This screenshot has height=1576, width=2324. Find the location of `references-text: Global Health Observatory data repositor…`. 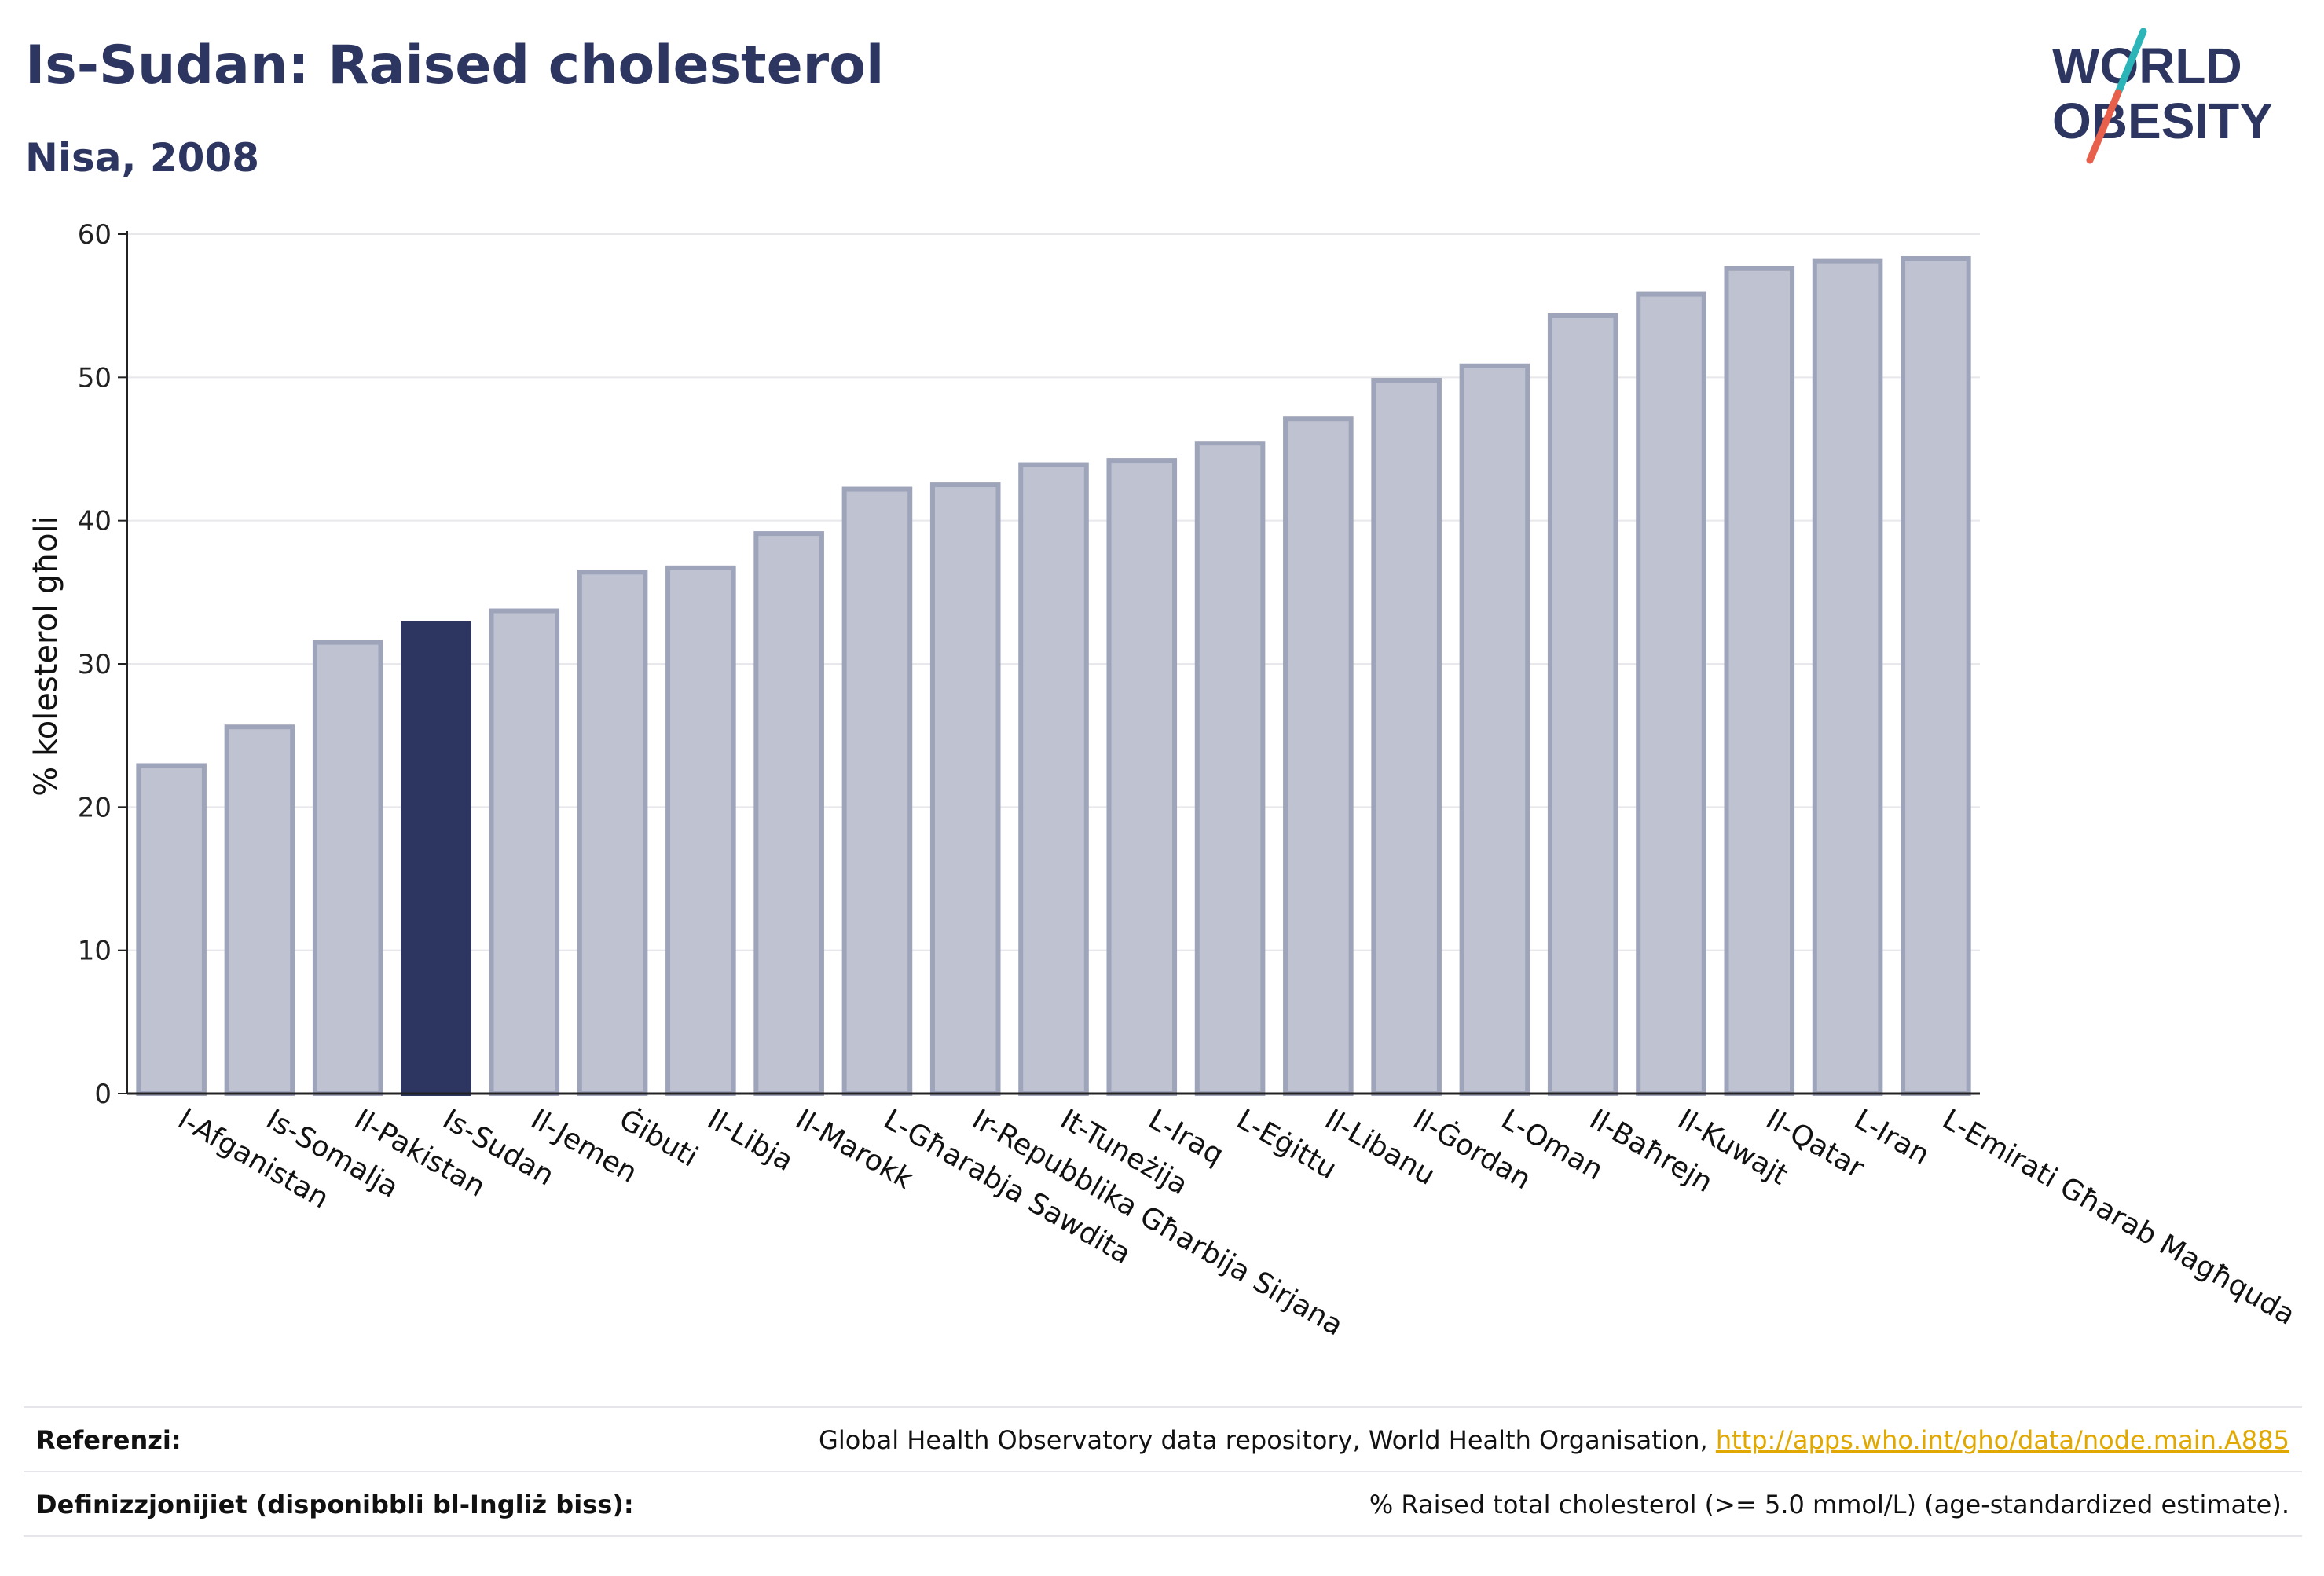

references-text: Global Health Observatory data repositor… is located at coordinates (1263, 1440).